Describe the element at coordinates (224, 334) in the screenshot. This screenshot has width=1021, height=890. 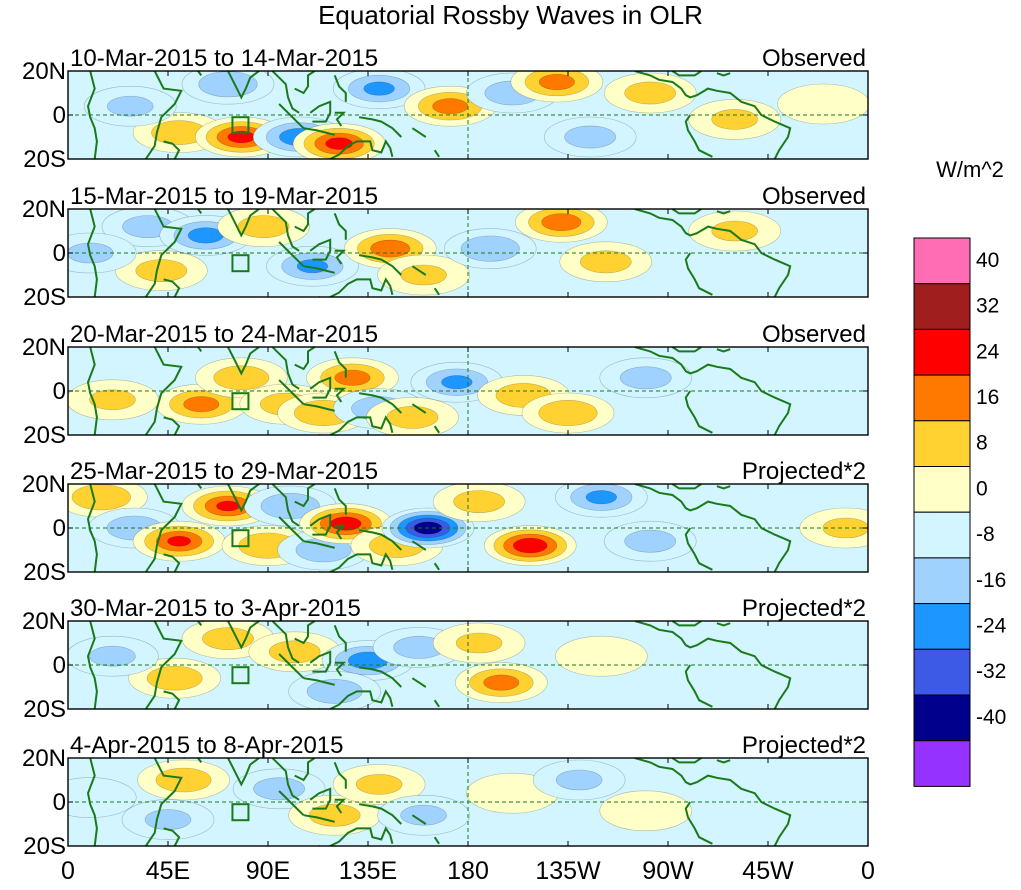
I see `panel-date-range: 20-Mar-2015 to 24-Mar-2015` at that location.